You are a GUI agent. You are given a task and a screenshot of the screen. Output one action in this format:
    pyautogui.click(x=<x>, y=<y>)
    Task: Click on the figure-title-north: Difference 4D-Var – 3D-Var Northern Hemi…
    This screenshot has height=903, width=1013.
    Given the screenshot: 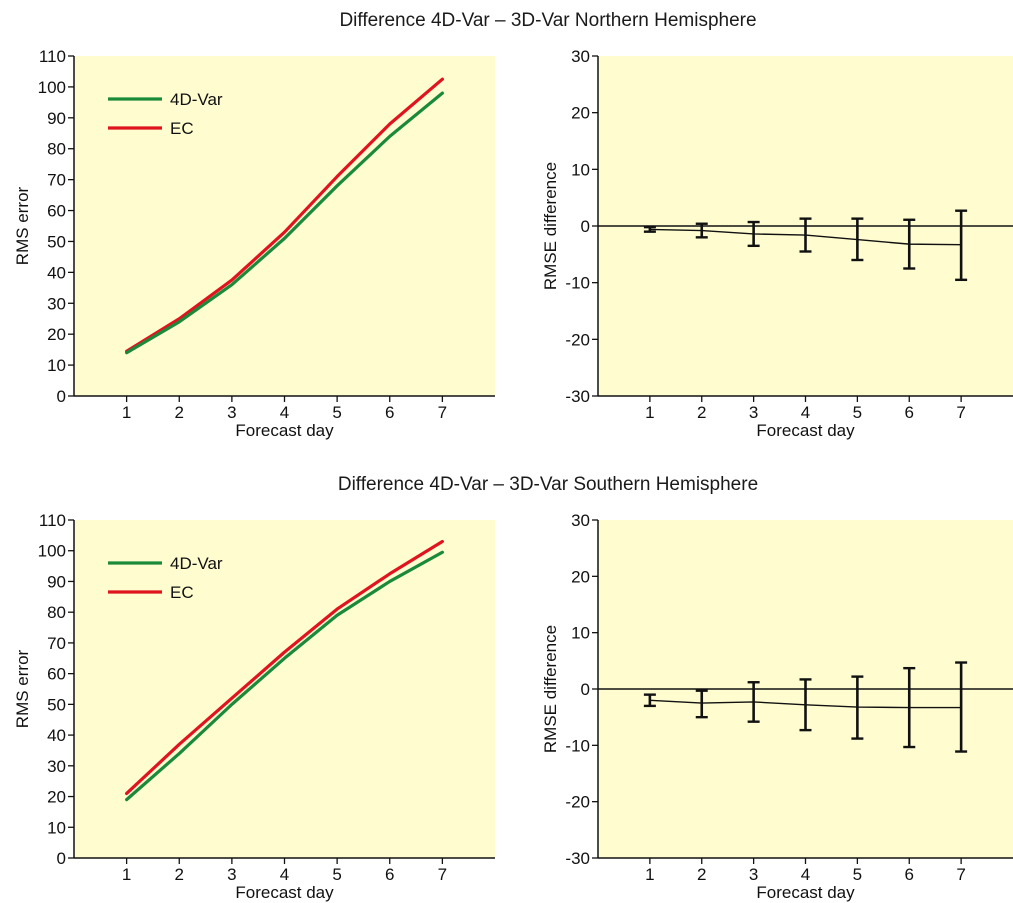 What is the action you would take?
    pyautogui.click(x=548, y=20)
    